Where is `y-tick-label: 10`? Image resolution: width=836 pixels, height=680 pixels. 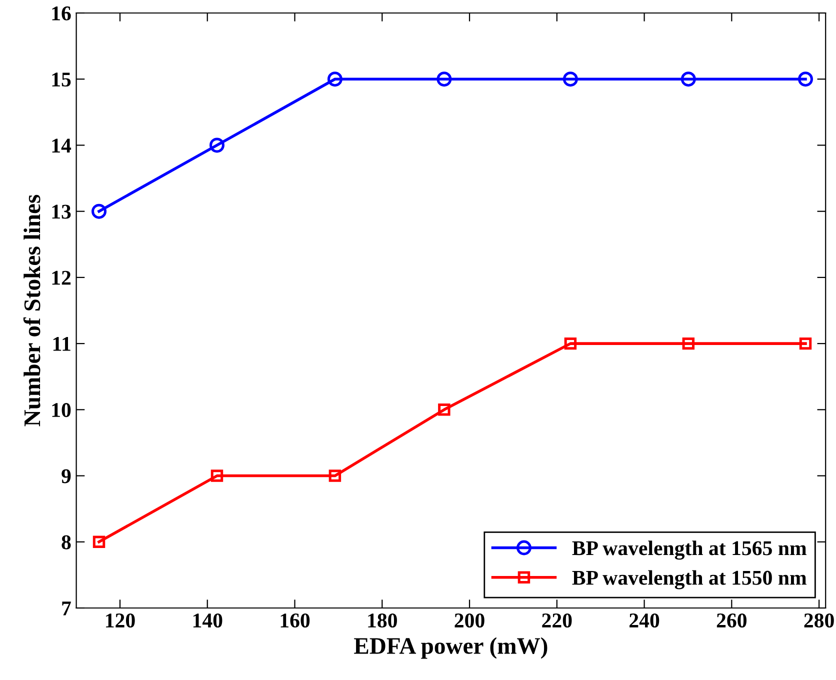
y-tick-label: 10 is located at coordinates (61, 410).